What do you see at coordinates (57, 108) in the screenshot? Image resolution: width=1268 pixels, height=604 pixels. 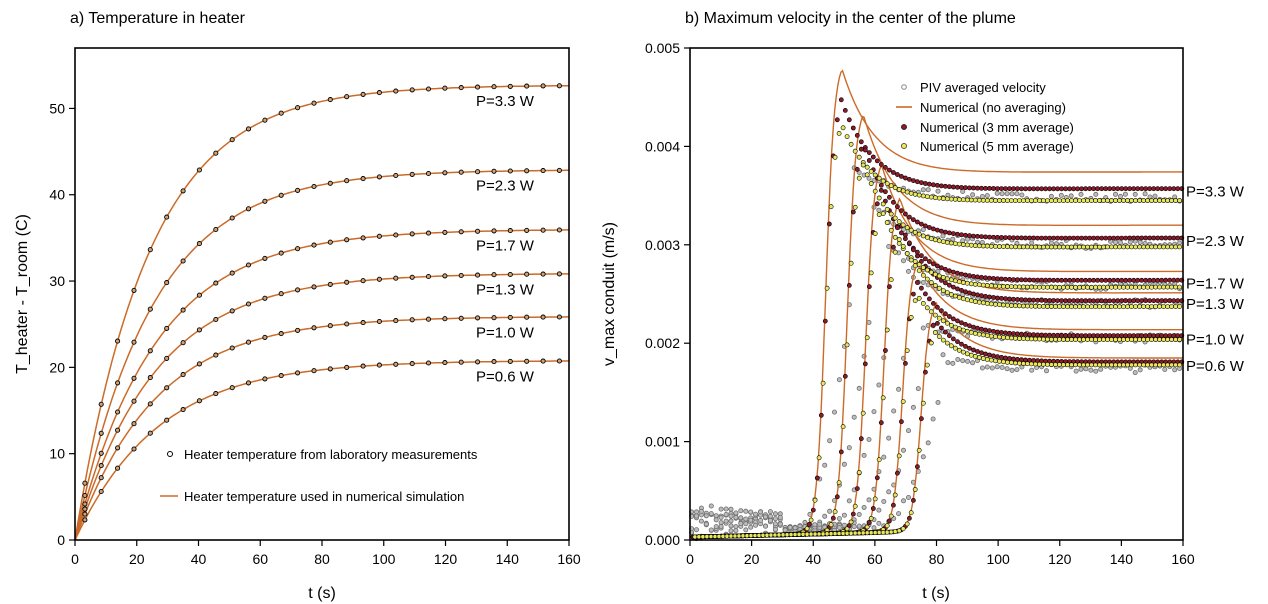 I see `y-tick-label: 50` at bounding box center [57, 108].